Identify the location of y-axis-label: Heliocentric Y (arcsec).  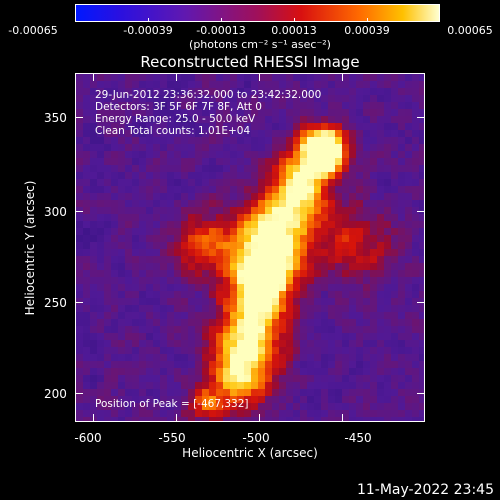
(30, 248).